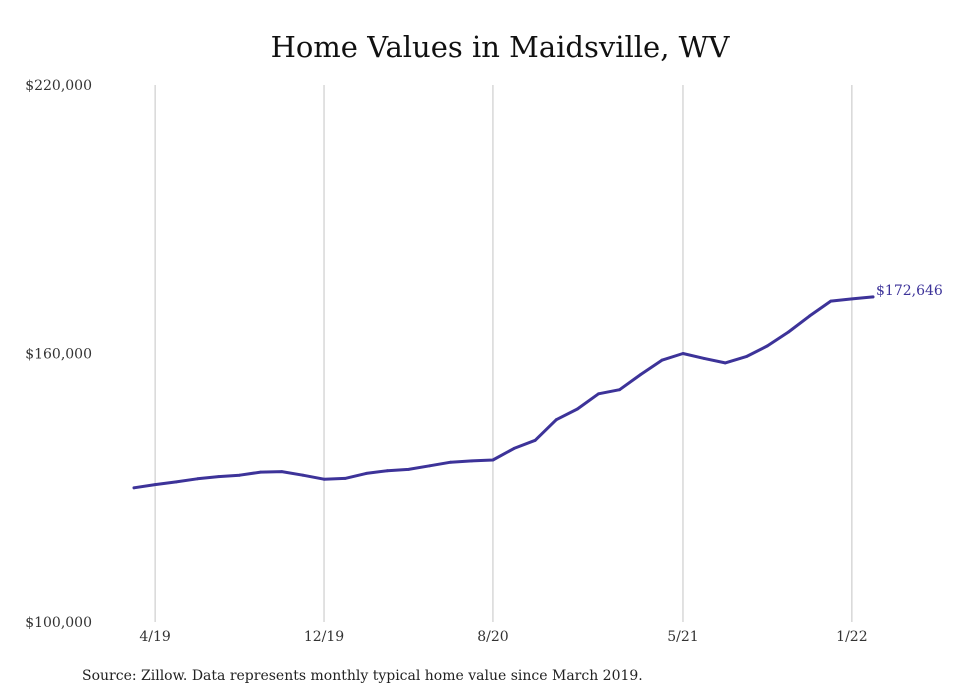 The height and width of the screenshot is (699, 980). I want to click on x-tick-label: 8/20, so click(492, 637).